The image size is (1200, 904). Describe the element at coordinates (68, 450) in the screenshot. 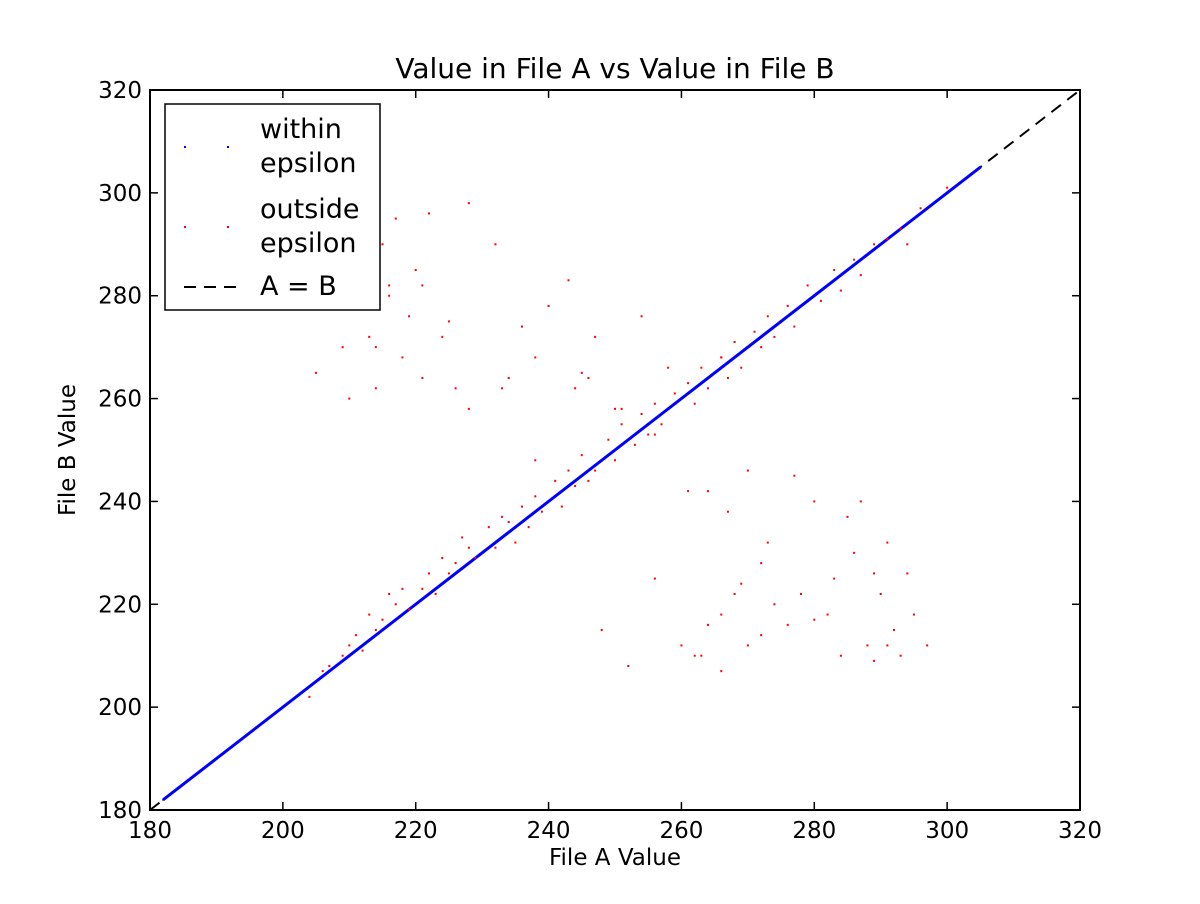

I see `y-axis-label: File B Value` at that location.